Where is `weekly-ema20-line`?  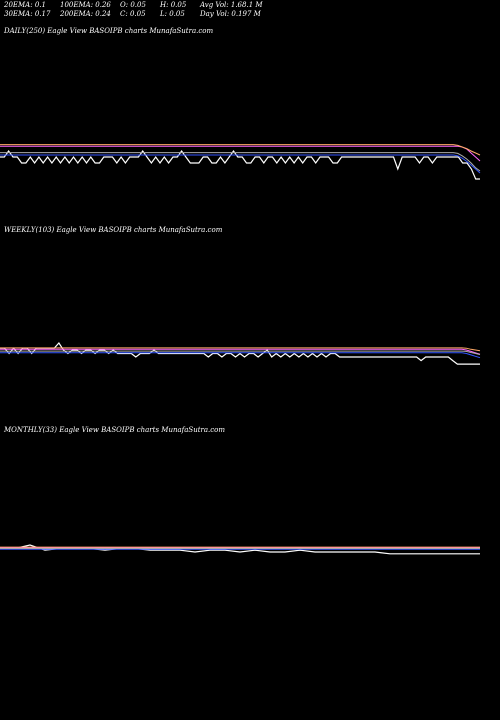
weekly-ema20-line is located at coordinates (240, 353).